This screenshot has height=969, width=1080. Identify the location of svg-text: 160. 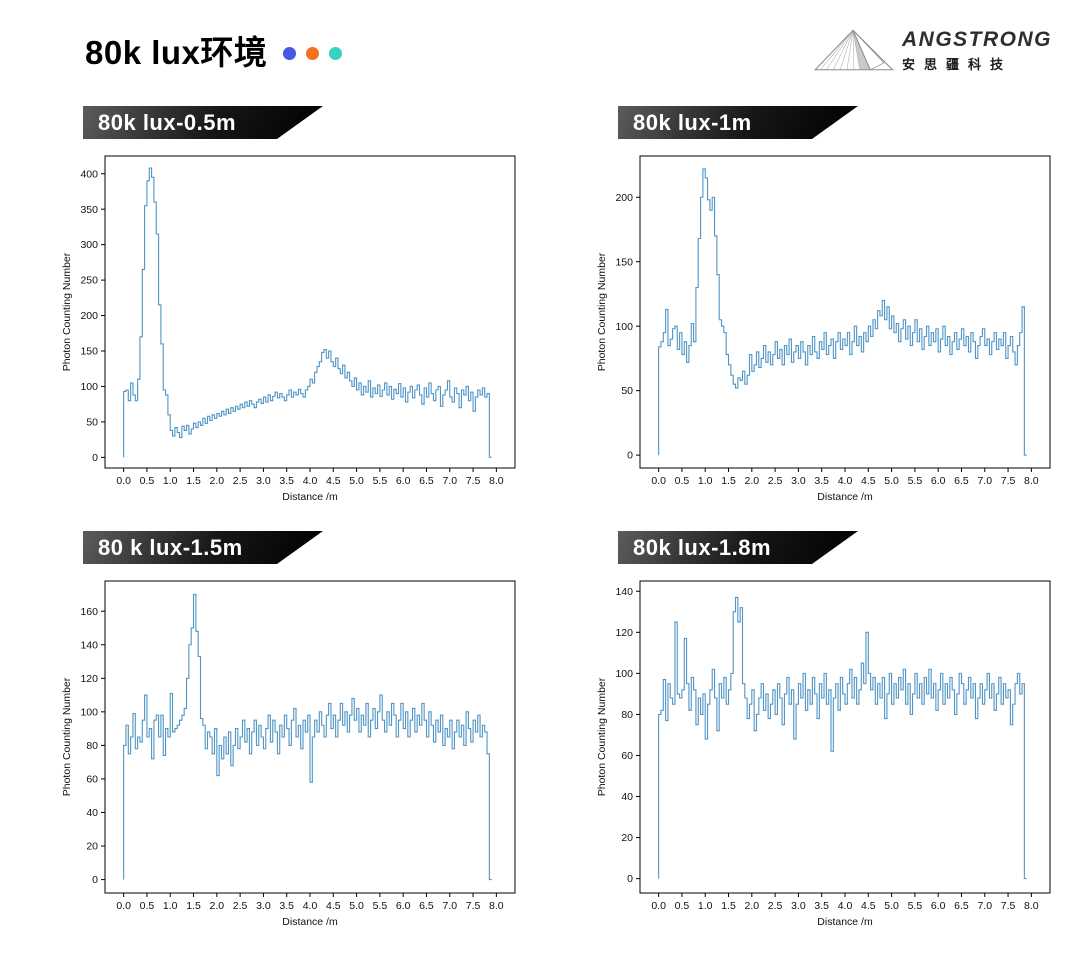
(89, 612).